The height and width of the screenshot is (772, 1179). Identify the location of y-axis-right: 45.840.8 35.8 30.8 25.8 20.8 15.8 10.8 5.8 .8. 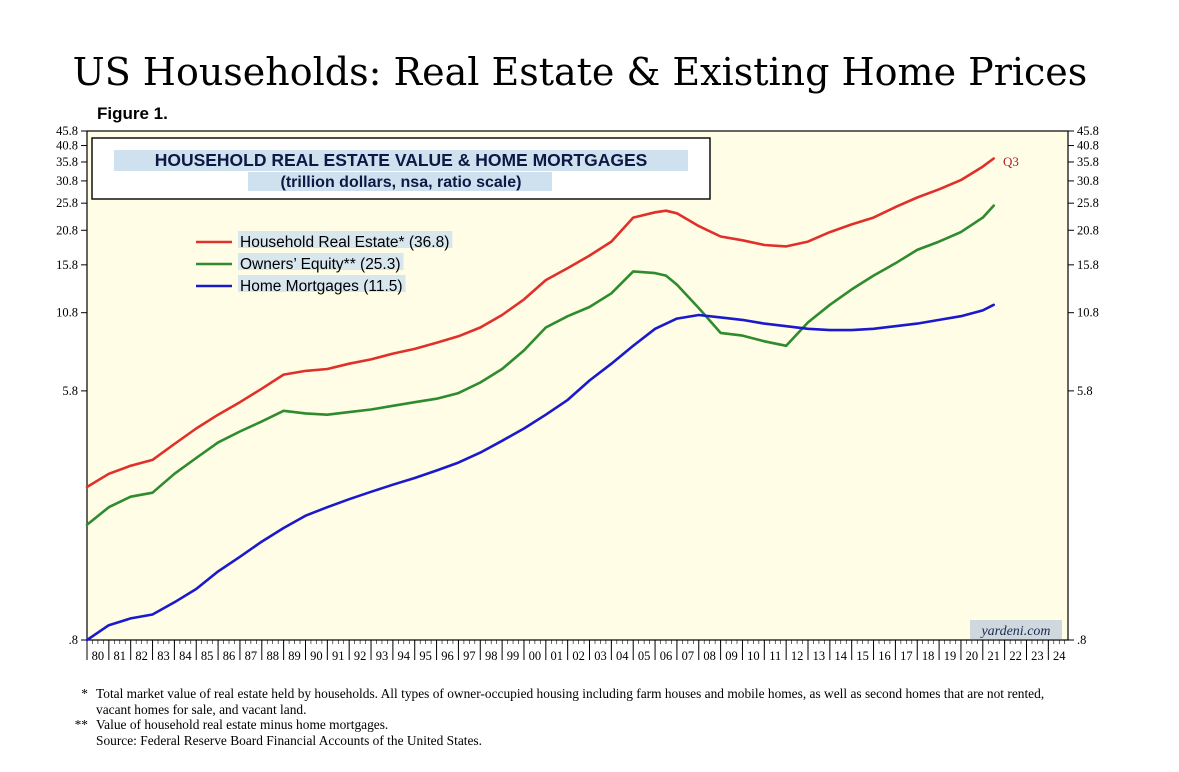
(1083, 385).